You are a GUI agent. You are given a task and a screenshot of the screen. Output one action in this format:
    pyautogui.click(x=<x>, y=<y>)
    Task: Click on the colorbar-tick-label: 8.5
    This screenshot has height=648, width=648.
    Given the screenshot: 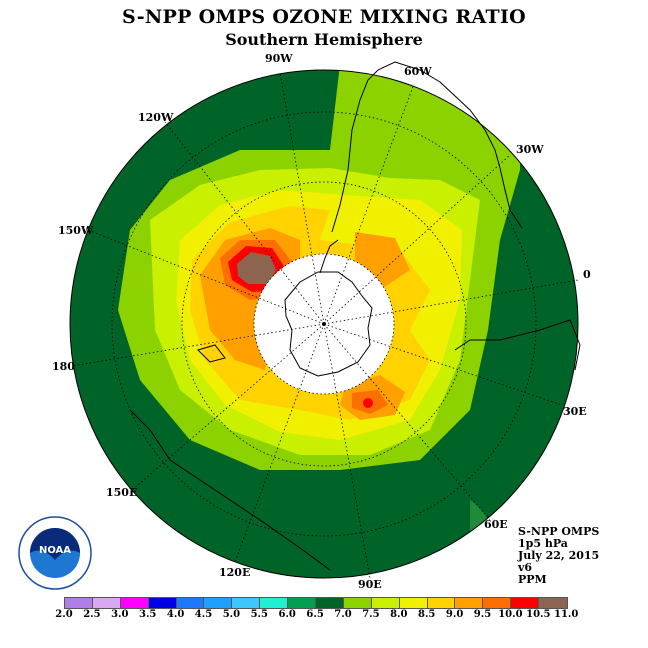 What is the action you would take?
    pyautogui.click(x=426, y=614)
    